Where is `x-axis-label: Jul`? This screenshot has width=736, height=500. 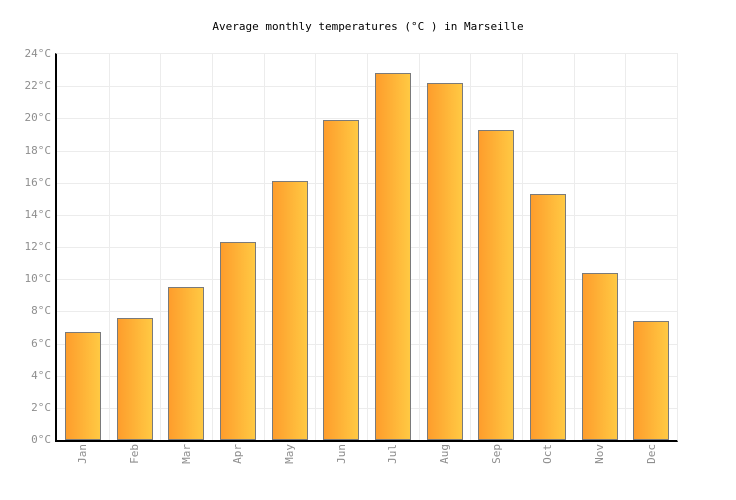
x-axis-label: Jul is located at coordinates (393, 454).